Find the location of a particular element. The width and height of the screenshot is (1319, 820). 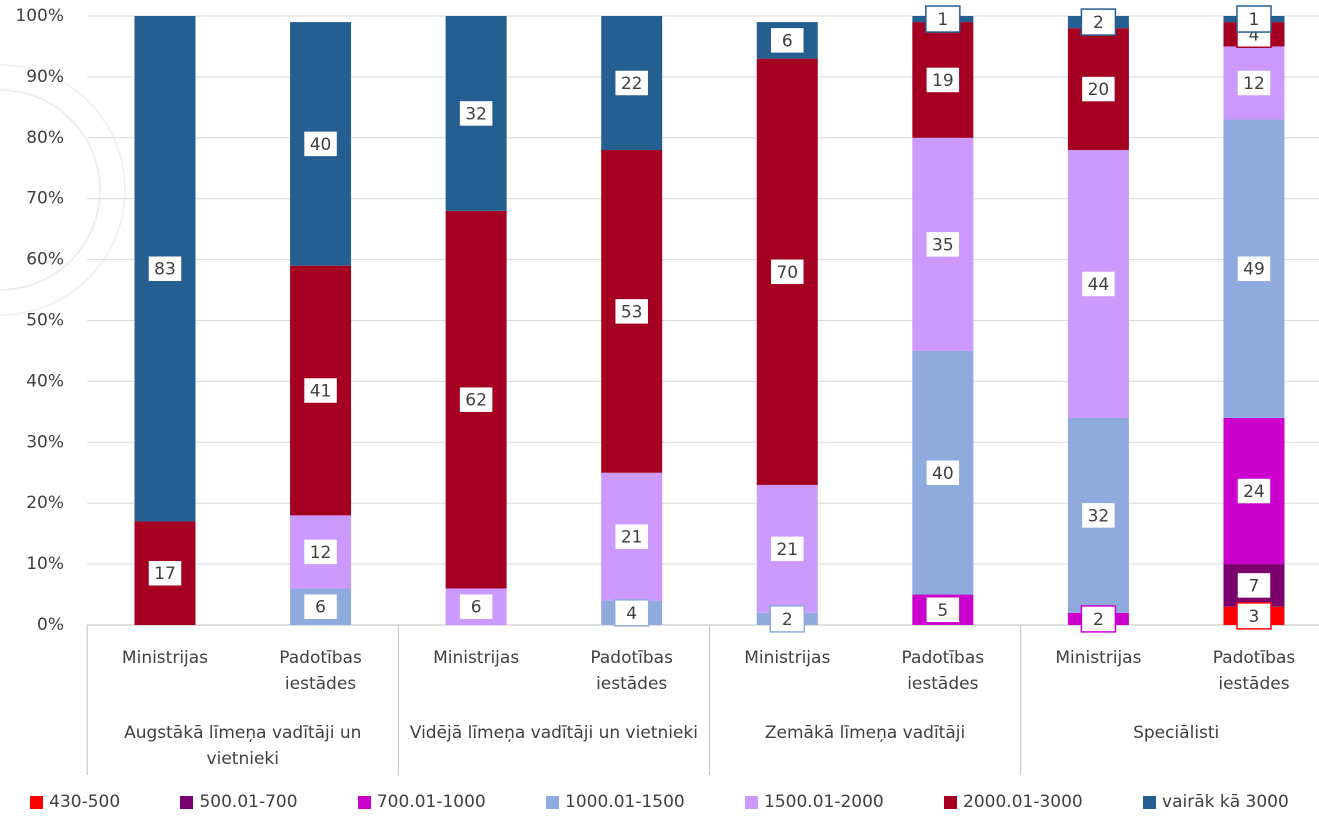

y-tick-label: 100% is located at coordinates (39, 16).